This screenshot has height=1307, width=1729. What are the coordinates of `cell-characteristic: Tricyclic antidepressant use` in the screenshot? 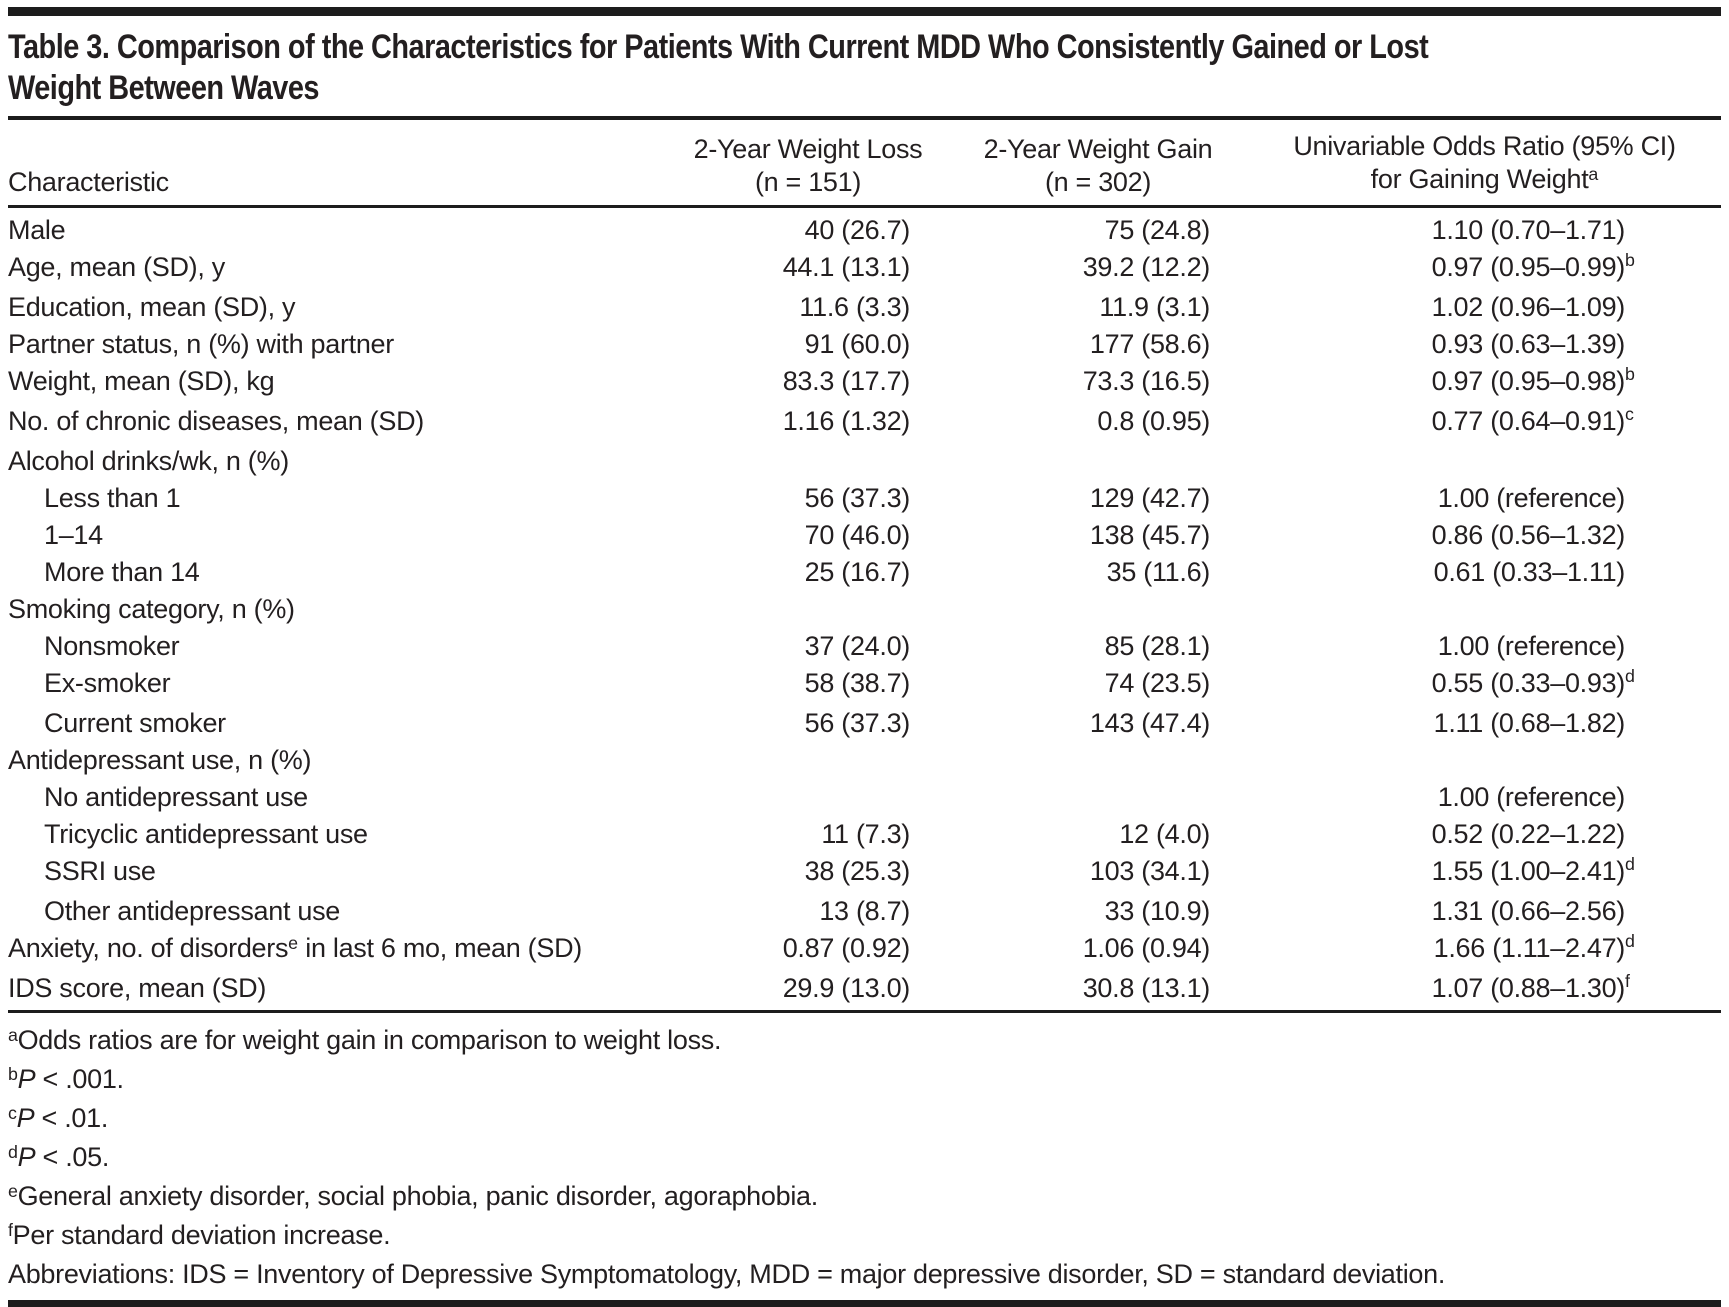 It's located at (338, 834).